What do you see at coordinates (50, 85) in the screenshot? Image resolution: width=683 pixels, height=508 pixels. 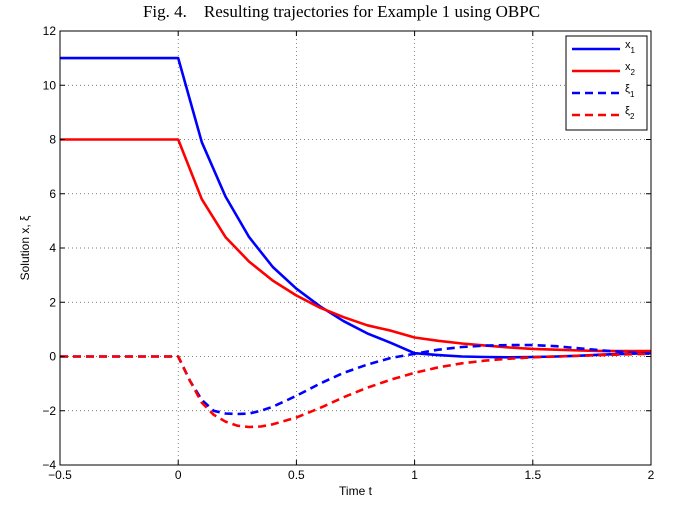 I see `y-tick-label: 10` at bounding box center [50, 85].